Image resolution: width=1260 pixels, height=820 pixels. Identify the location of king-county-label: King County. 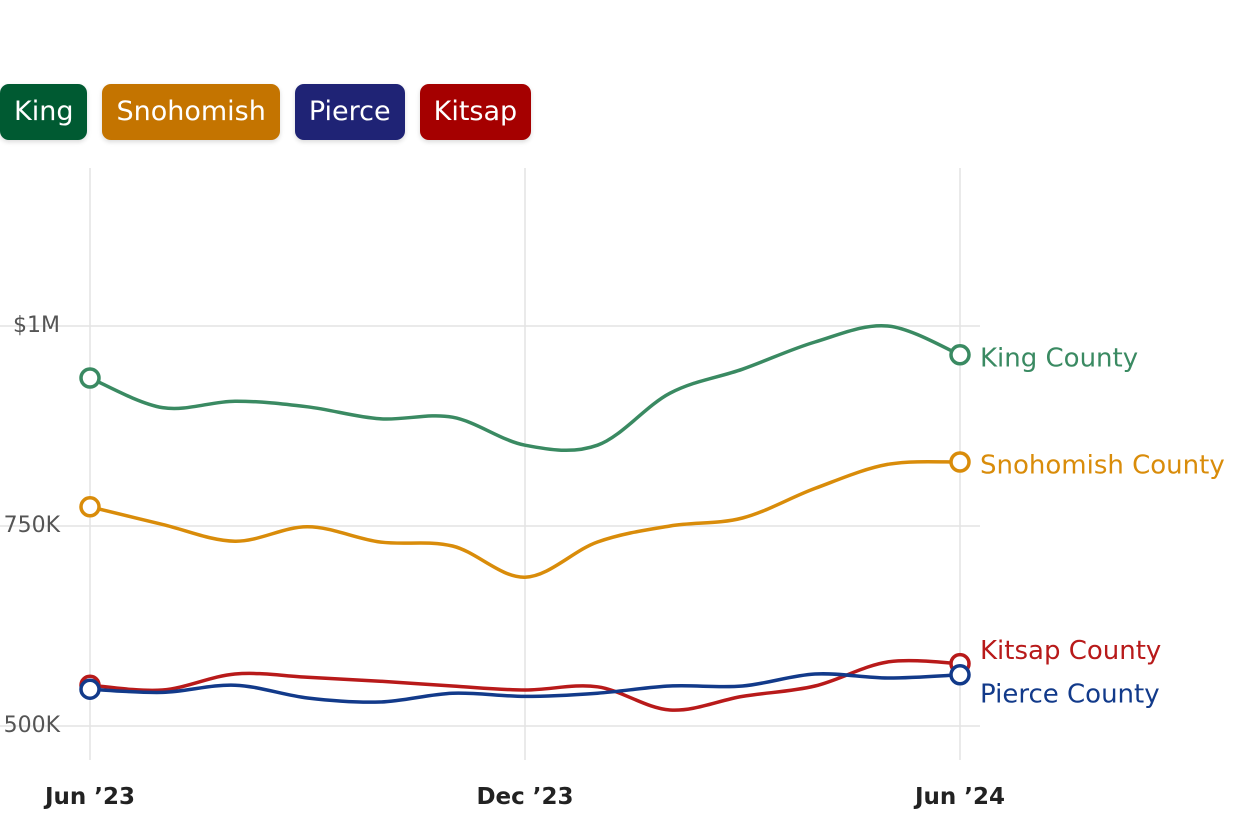
(1059, 358).